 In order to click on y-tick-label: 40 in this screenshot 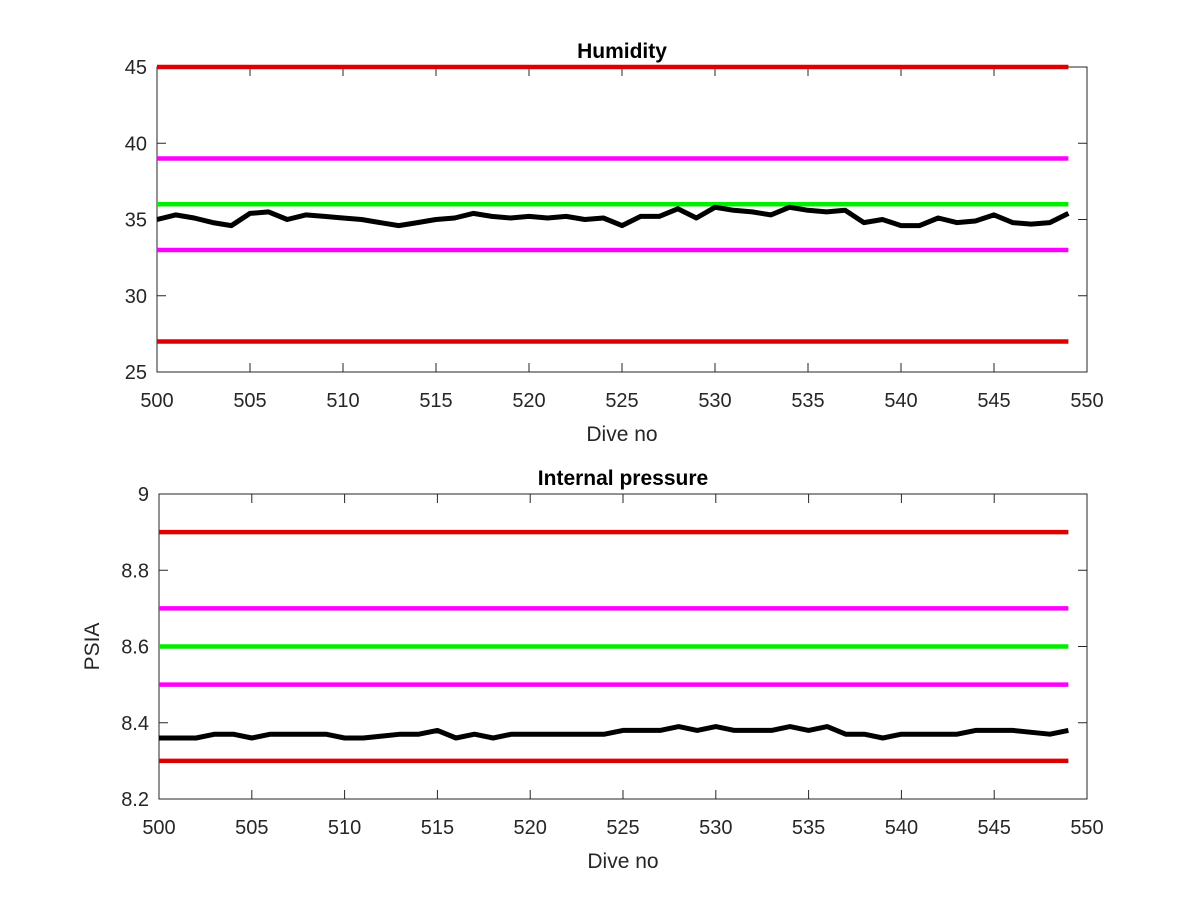, I will do `click(136, 144)`.